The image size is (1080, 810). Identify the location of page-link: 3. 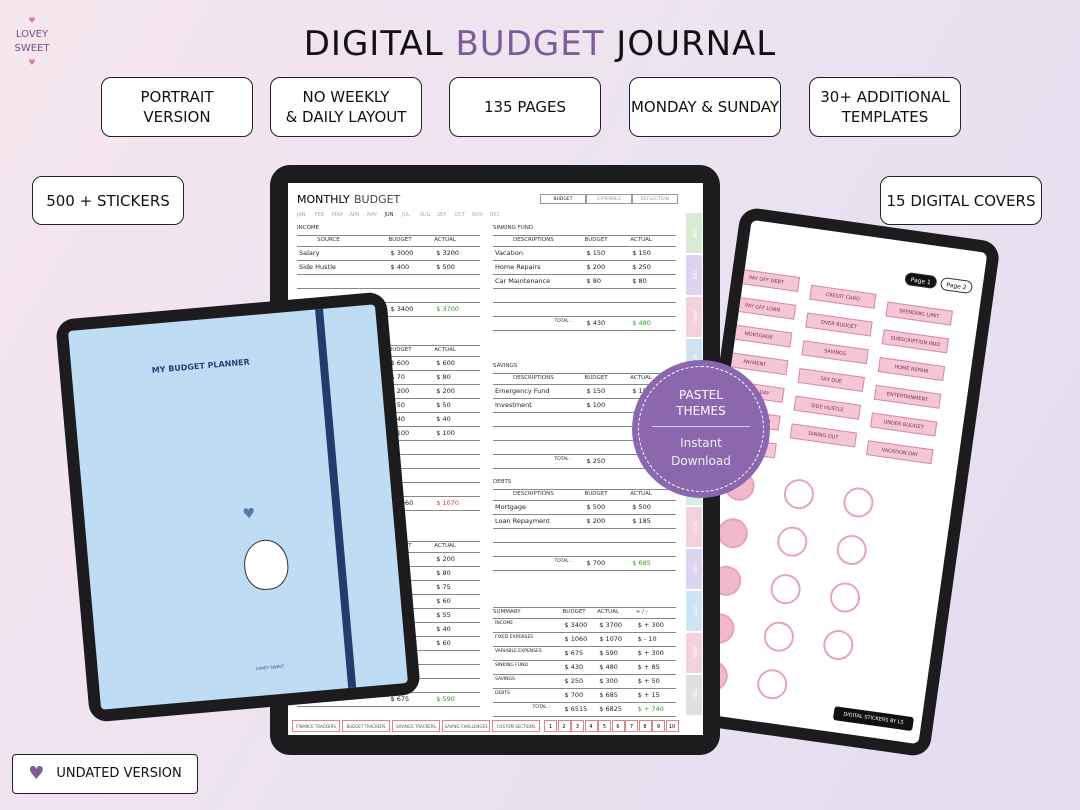
(577, 726).